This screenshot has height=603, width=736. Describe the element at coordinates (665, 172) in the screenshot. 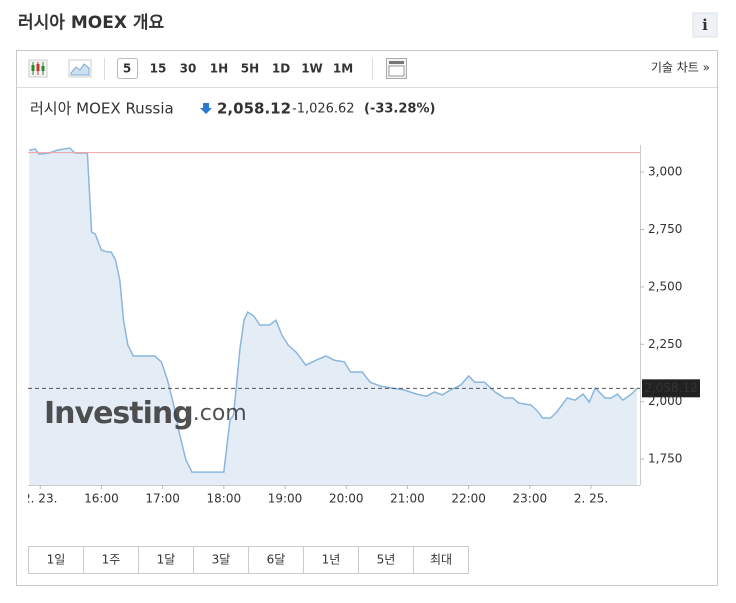

I see `y-tick-label: 3,000` at that location.